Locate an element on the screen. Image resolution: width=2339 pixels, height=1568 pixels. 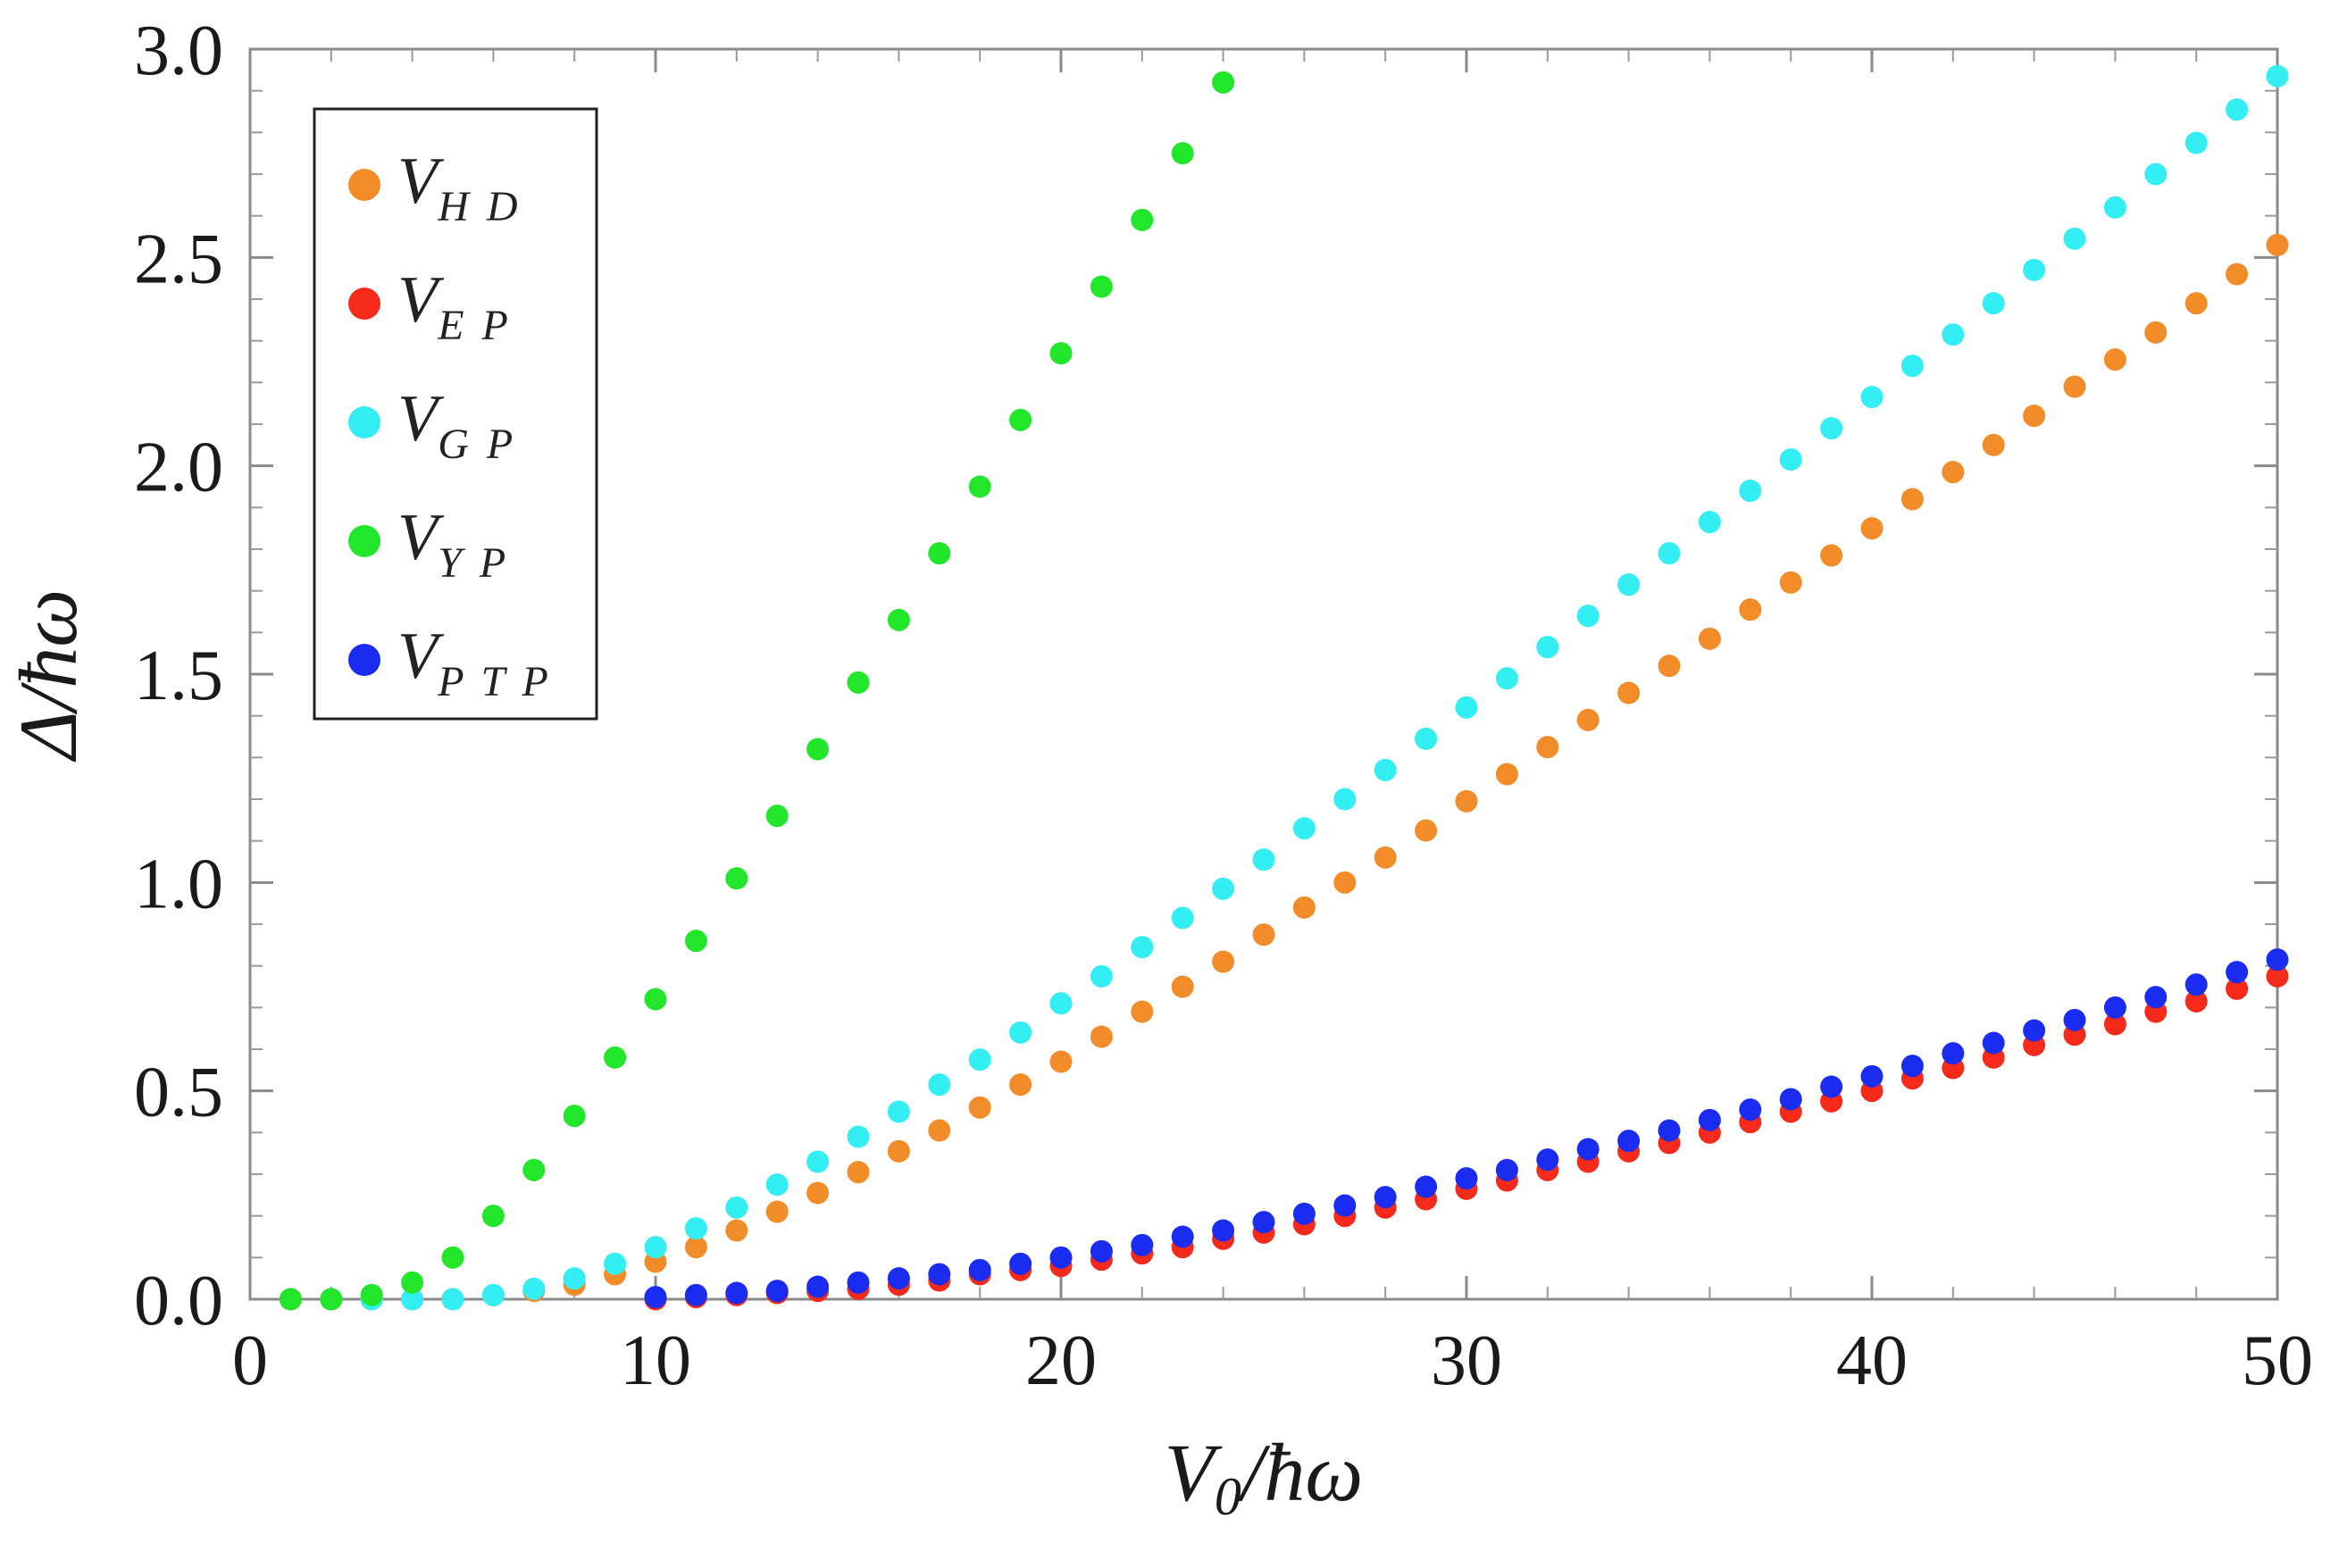
x-tick-label: 30 is located at coordinates (1466, 1361).